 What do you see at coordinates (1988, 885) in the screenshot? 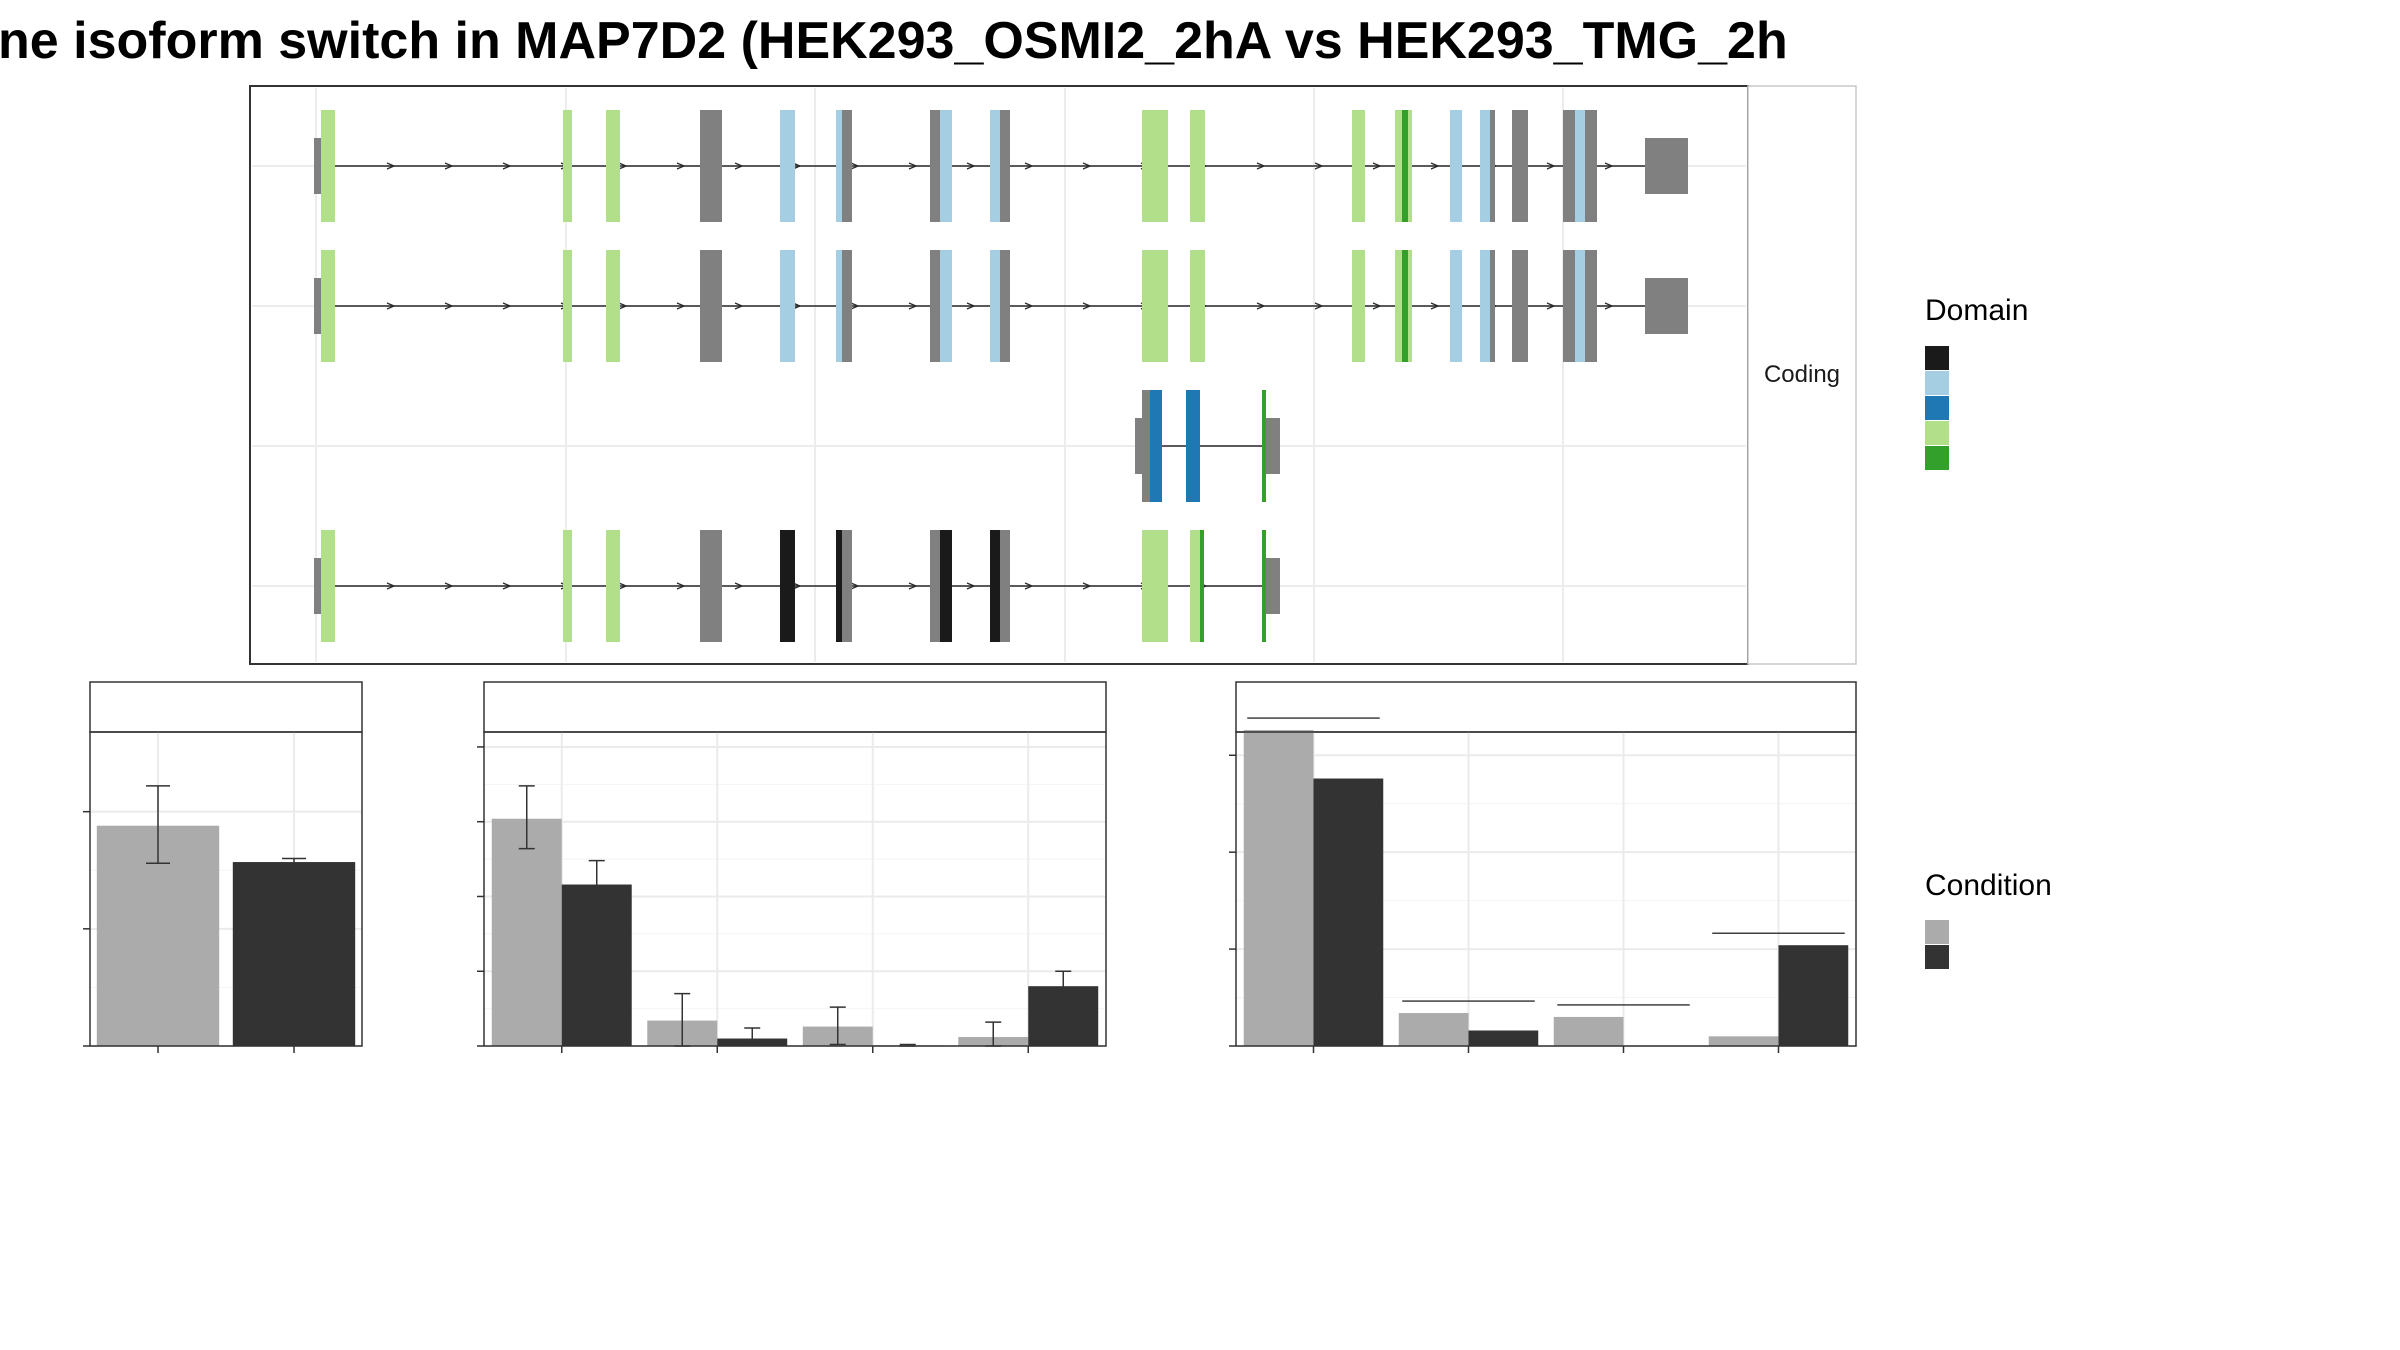
I see `condition-legend-title: Condition` at bounding box center [1988, 885].